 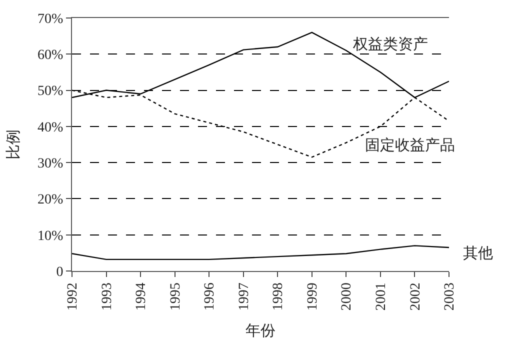 What do you see at coordinates (51, 236) in the screenshot?
I see `y-tick-label: 10%` at bounding box center [51, 236].